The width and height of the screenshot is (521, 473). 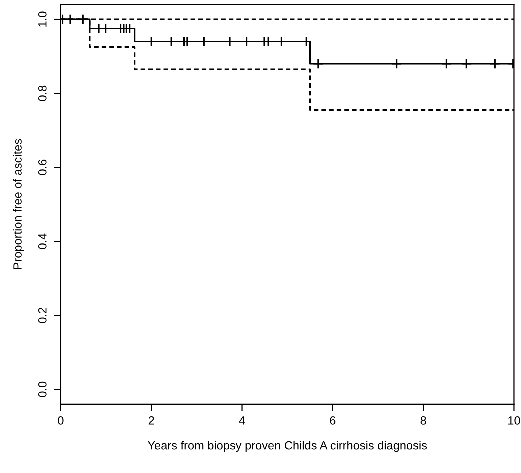 I want to click on x-tick-label: 2, so click(x=151, y=420).